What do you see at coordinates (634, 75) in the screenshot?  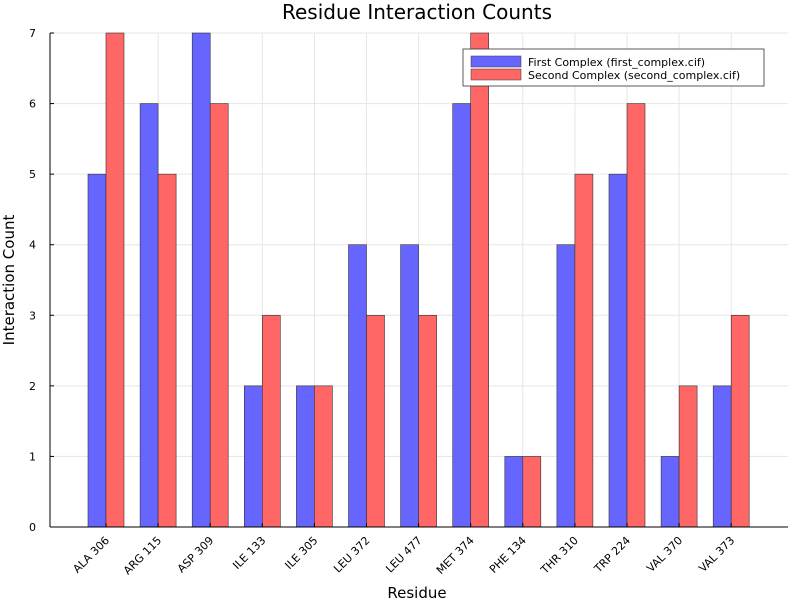 I see `legend-label-second: Second Complex (second_complex.cif)` at bounding box center [634, 75].